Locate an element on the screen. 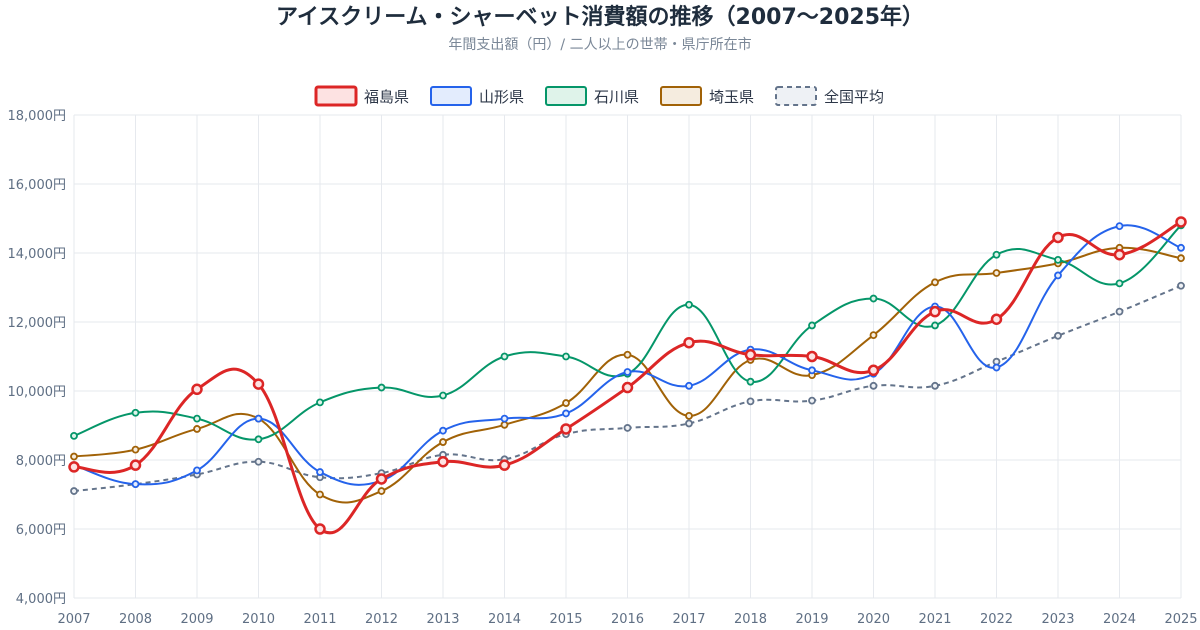  x-tick-label: 2009 is located at coordinates (196, 619).